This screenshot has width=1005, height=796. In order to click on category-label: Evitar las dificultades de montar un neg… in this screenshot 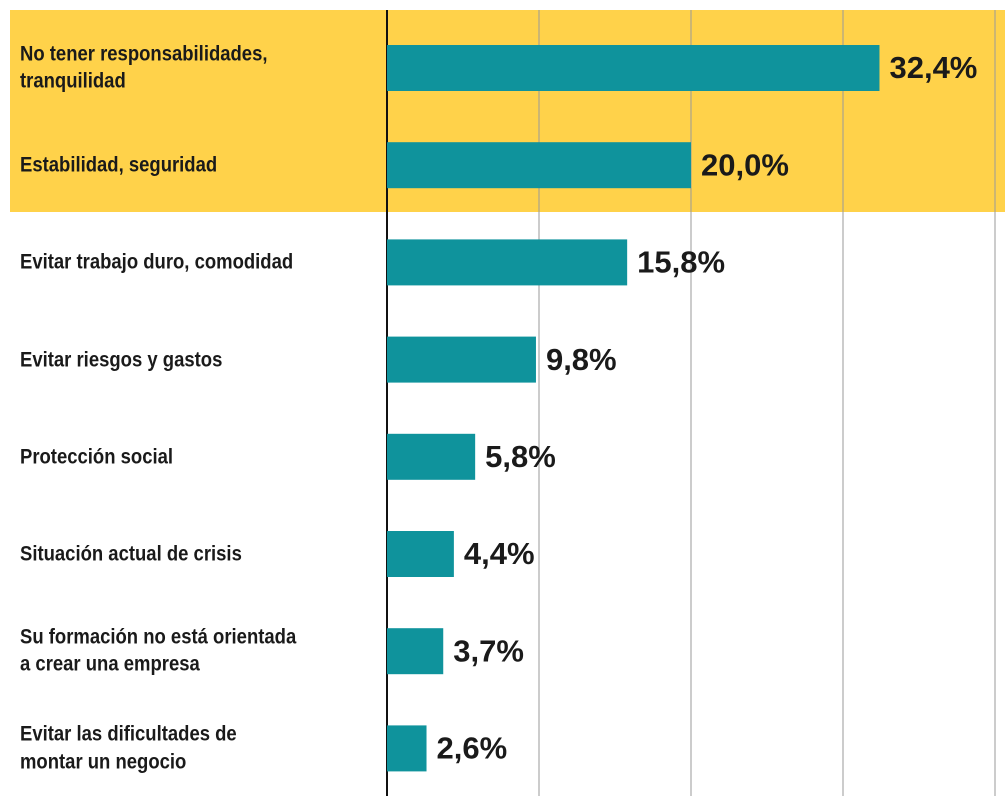, I will do `click(128, 748)`.